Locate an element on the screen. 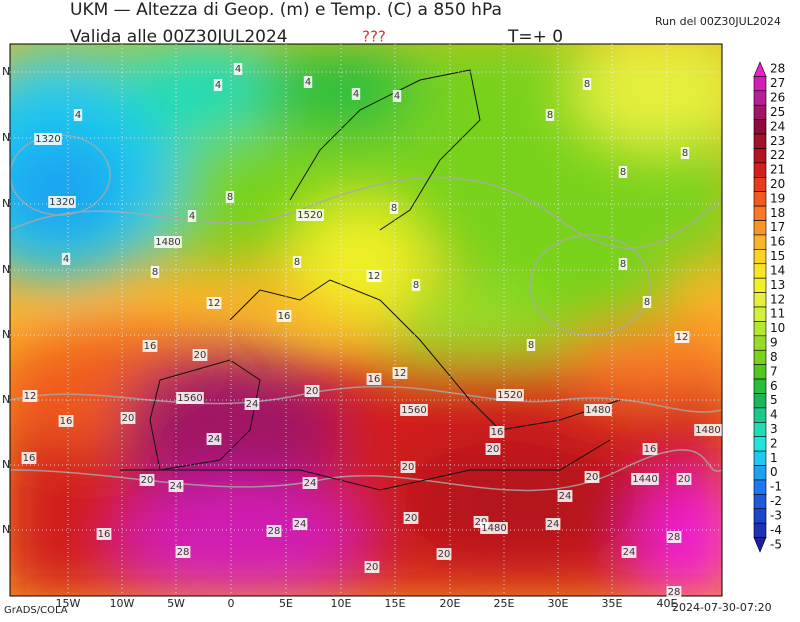 The height and width of the screenshot is (622, 800). colorbar-label: -5 is located at coordinates (776, 544).